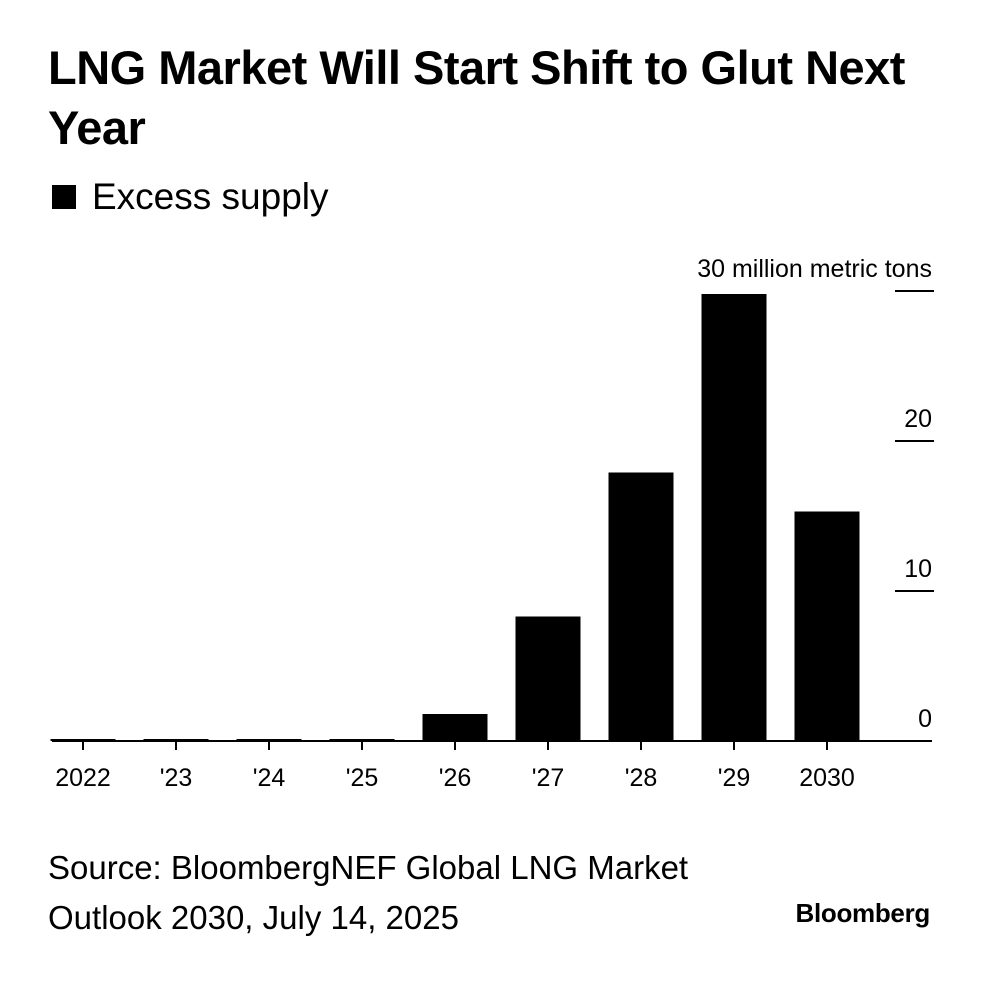  I want to click on x-tick-label: 2022, so click(83, 778).